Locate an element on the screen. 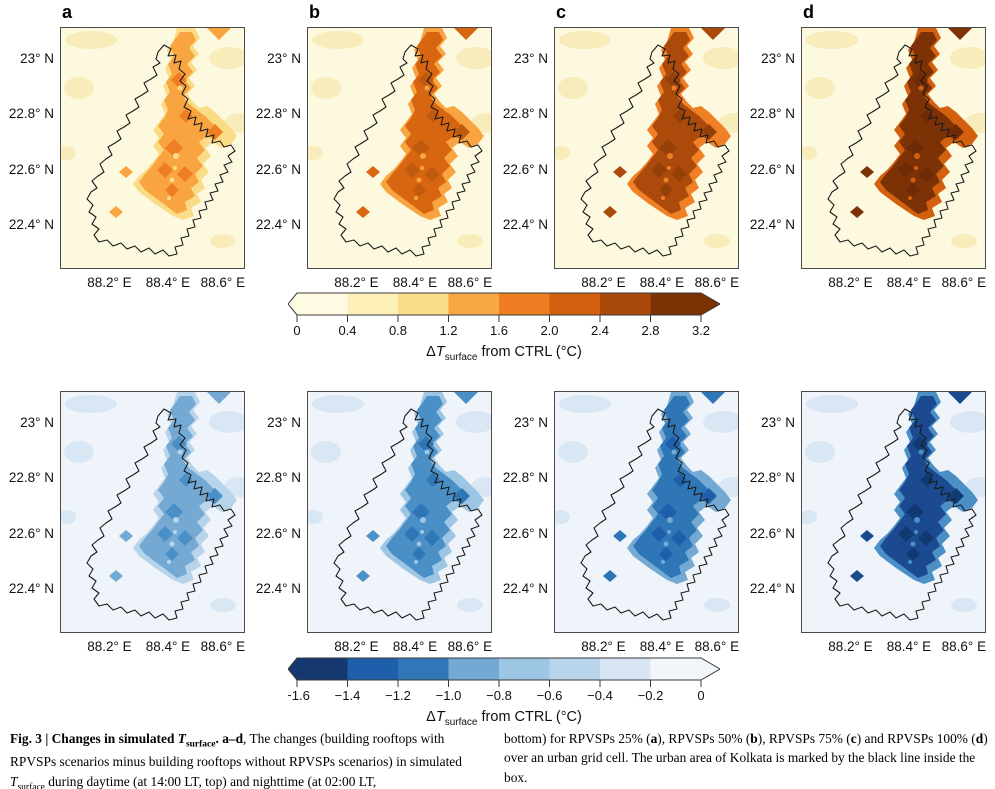 This screenshot has width=995, height=789. map-panel-day-c: c 23° N 22.8° N 22.6° N 22.4° N is located at coordinates (621, 147).